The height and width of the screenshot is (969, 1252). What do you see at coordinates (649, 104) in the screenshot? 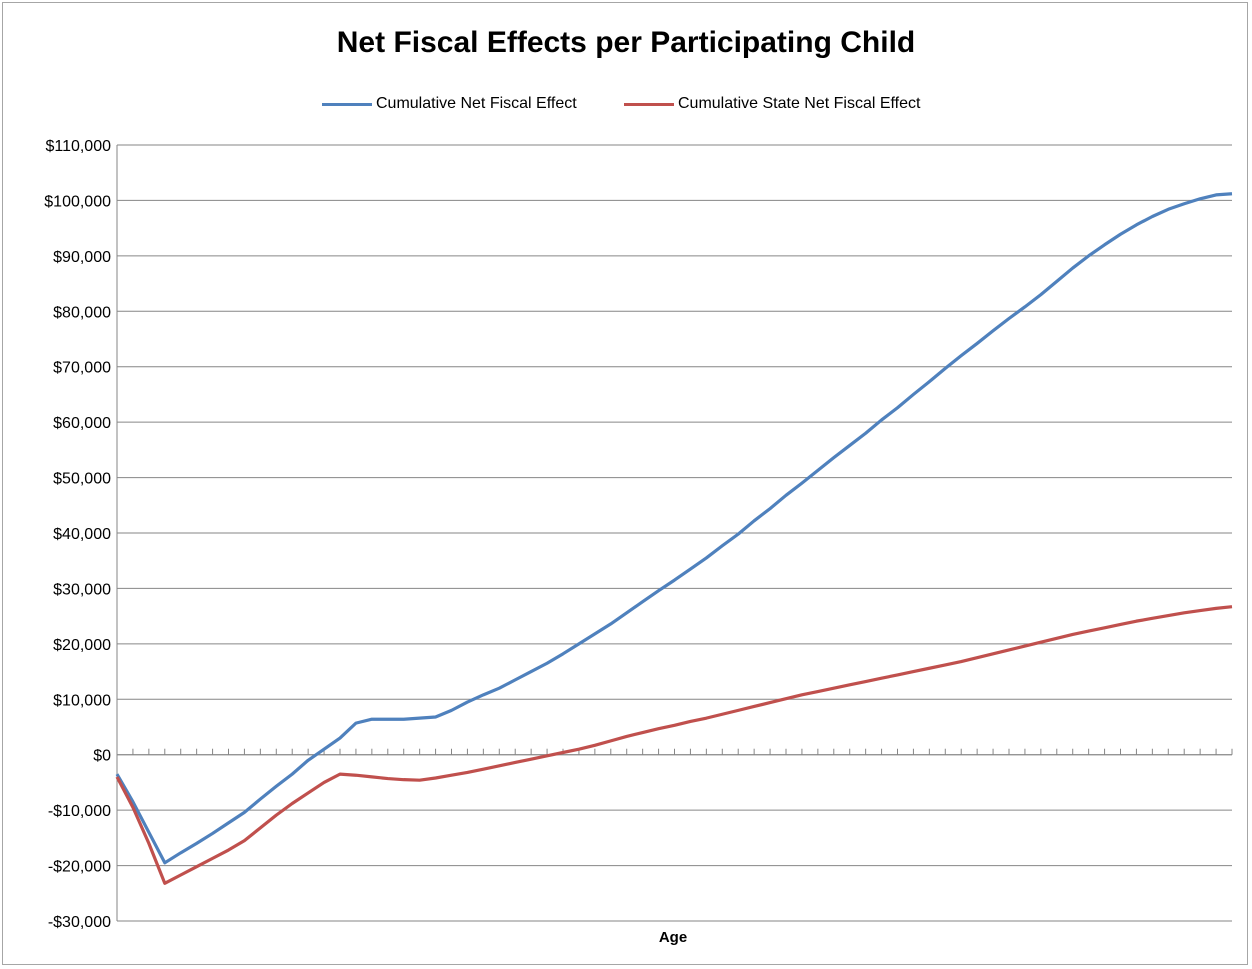
I see `legend-swatch-red` at bounding box center [649, 104].